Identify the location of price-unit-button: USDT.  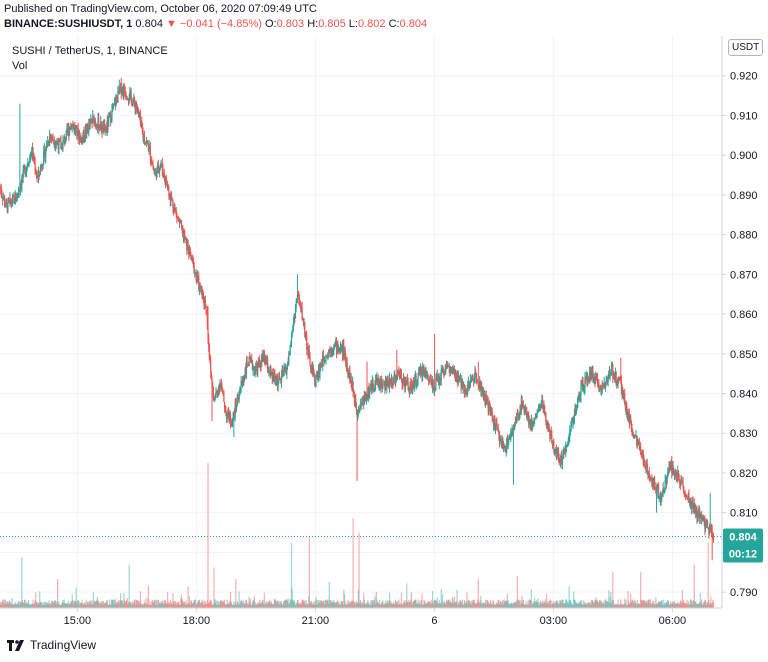
(746, 47).